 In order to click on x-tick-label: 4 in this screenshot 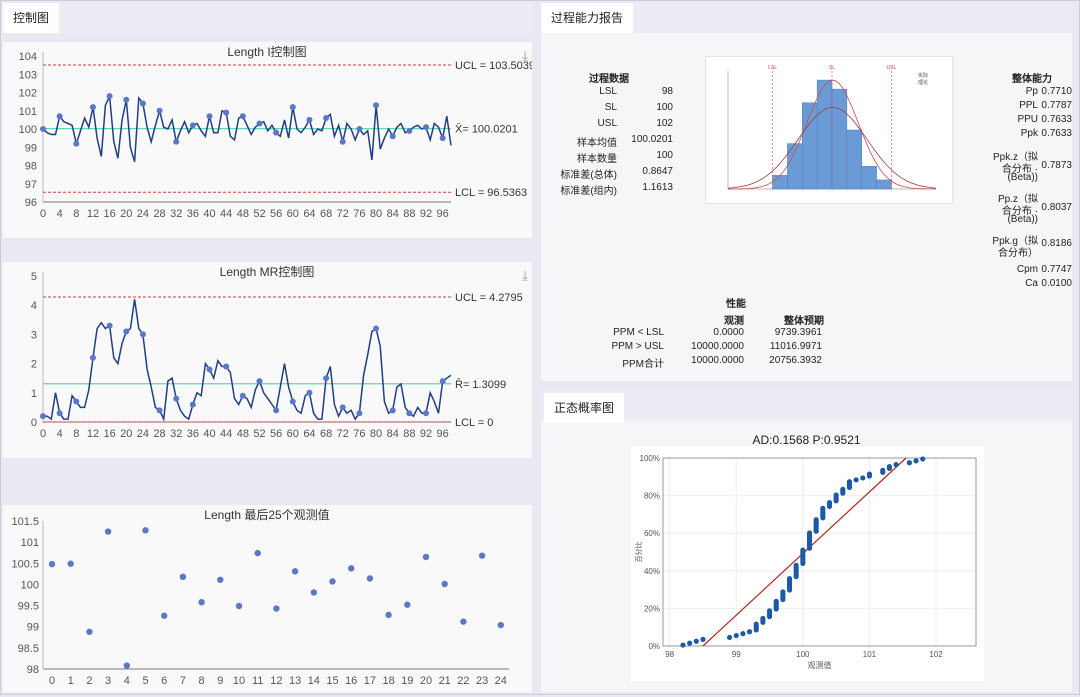, I will do `click(127, 681)`.